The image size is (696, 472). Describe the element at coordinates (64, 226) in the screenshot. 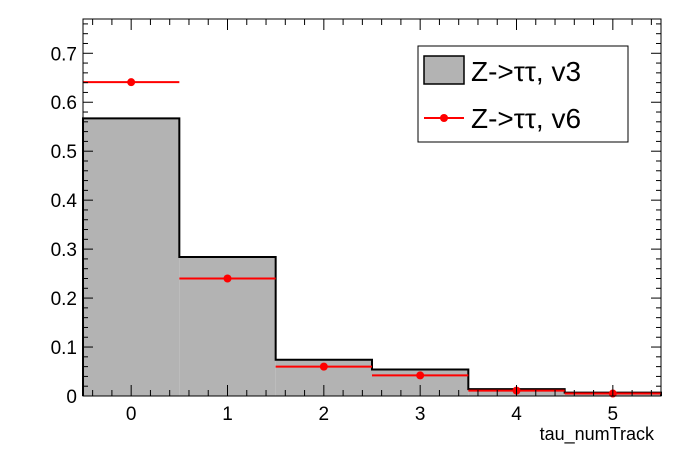

I see `y-tick-labels: 0 0.1 0.2 0.3 0.4 0.5 0.6 0.7` at that location.